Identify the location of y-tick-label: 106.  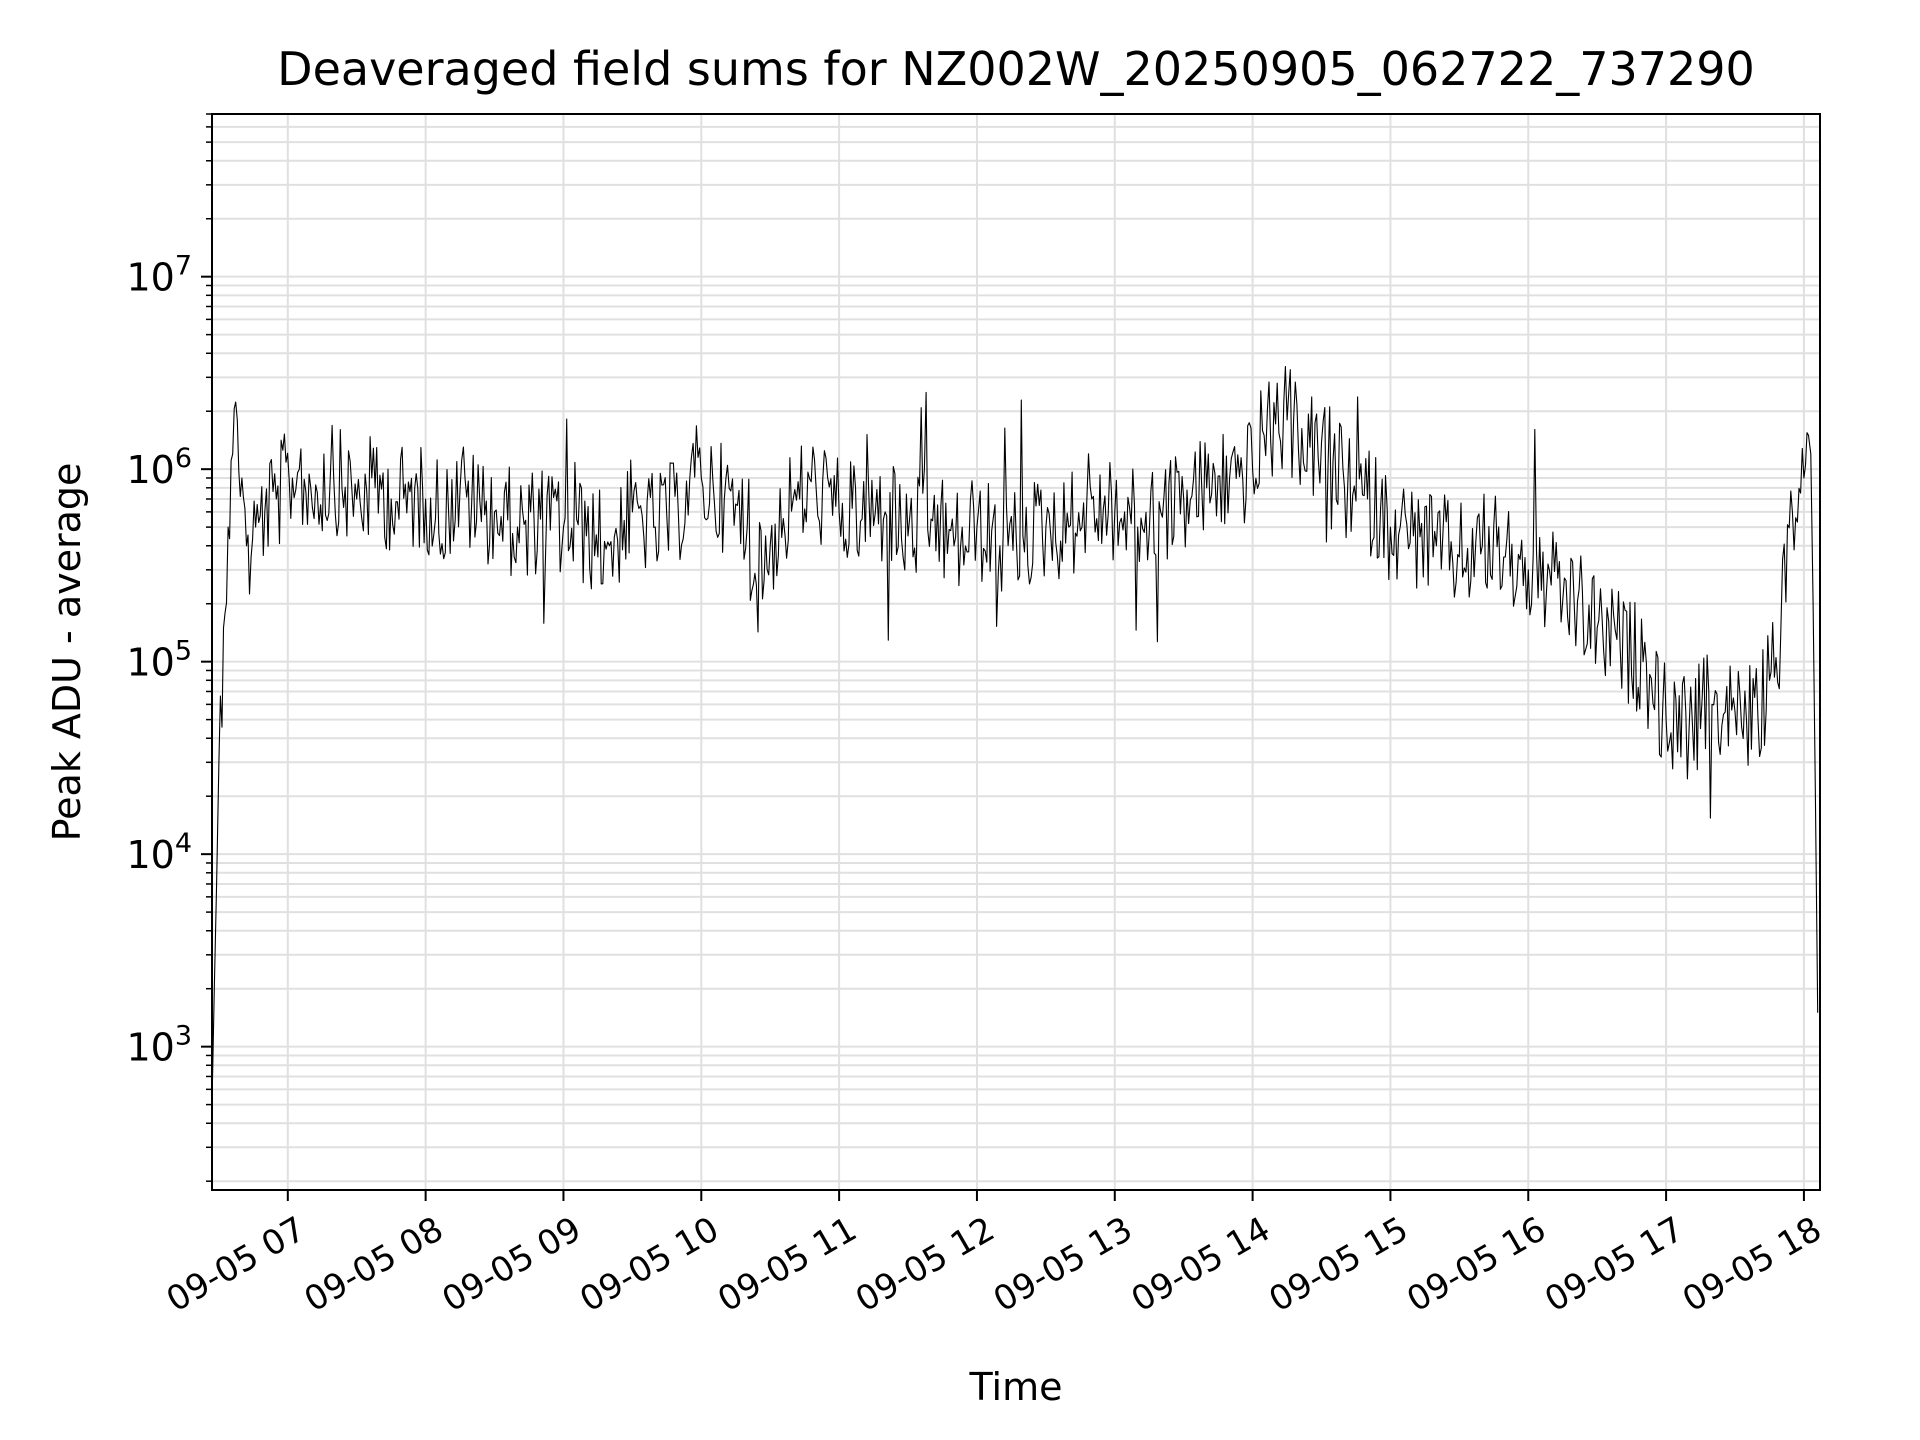
(159, 467).